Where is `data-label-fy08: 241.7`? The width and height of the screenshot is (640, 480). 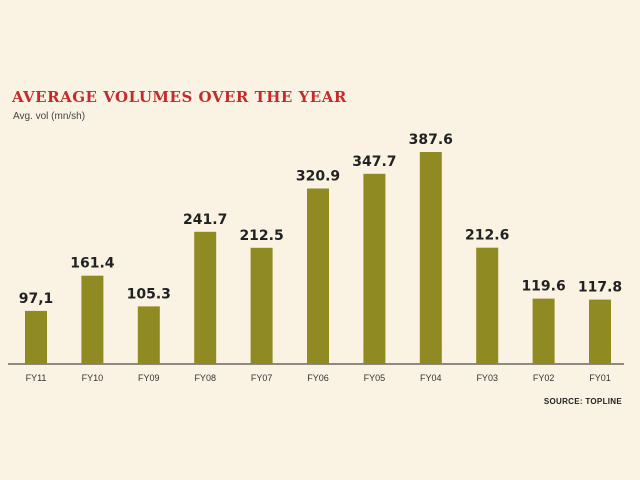 data-label-fy08: 241.7 is located at coordinates (205, 220).